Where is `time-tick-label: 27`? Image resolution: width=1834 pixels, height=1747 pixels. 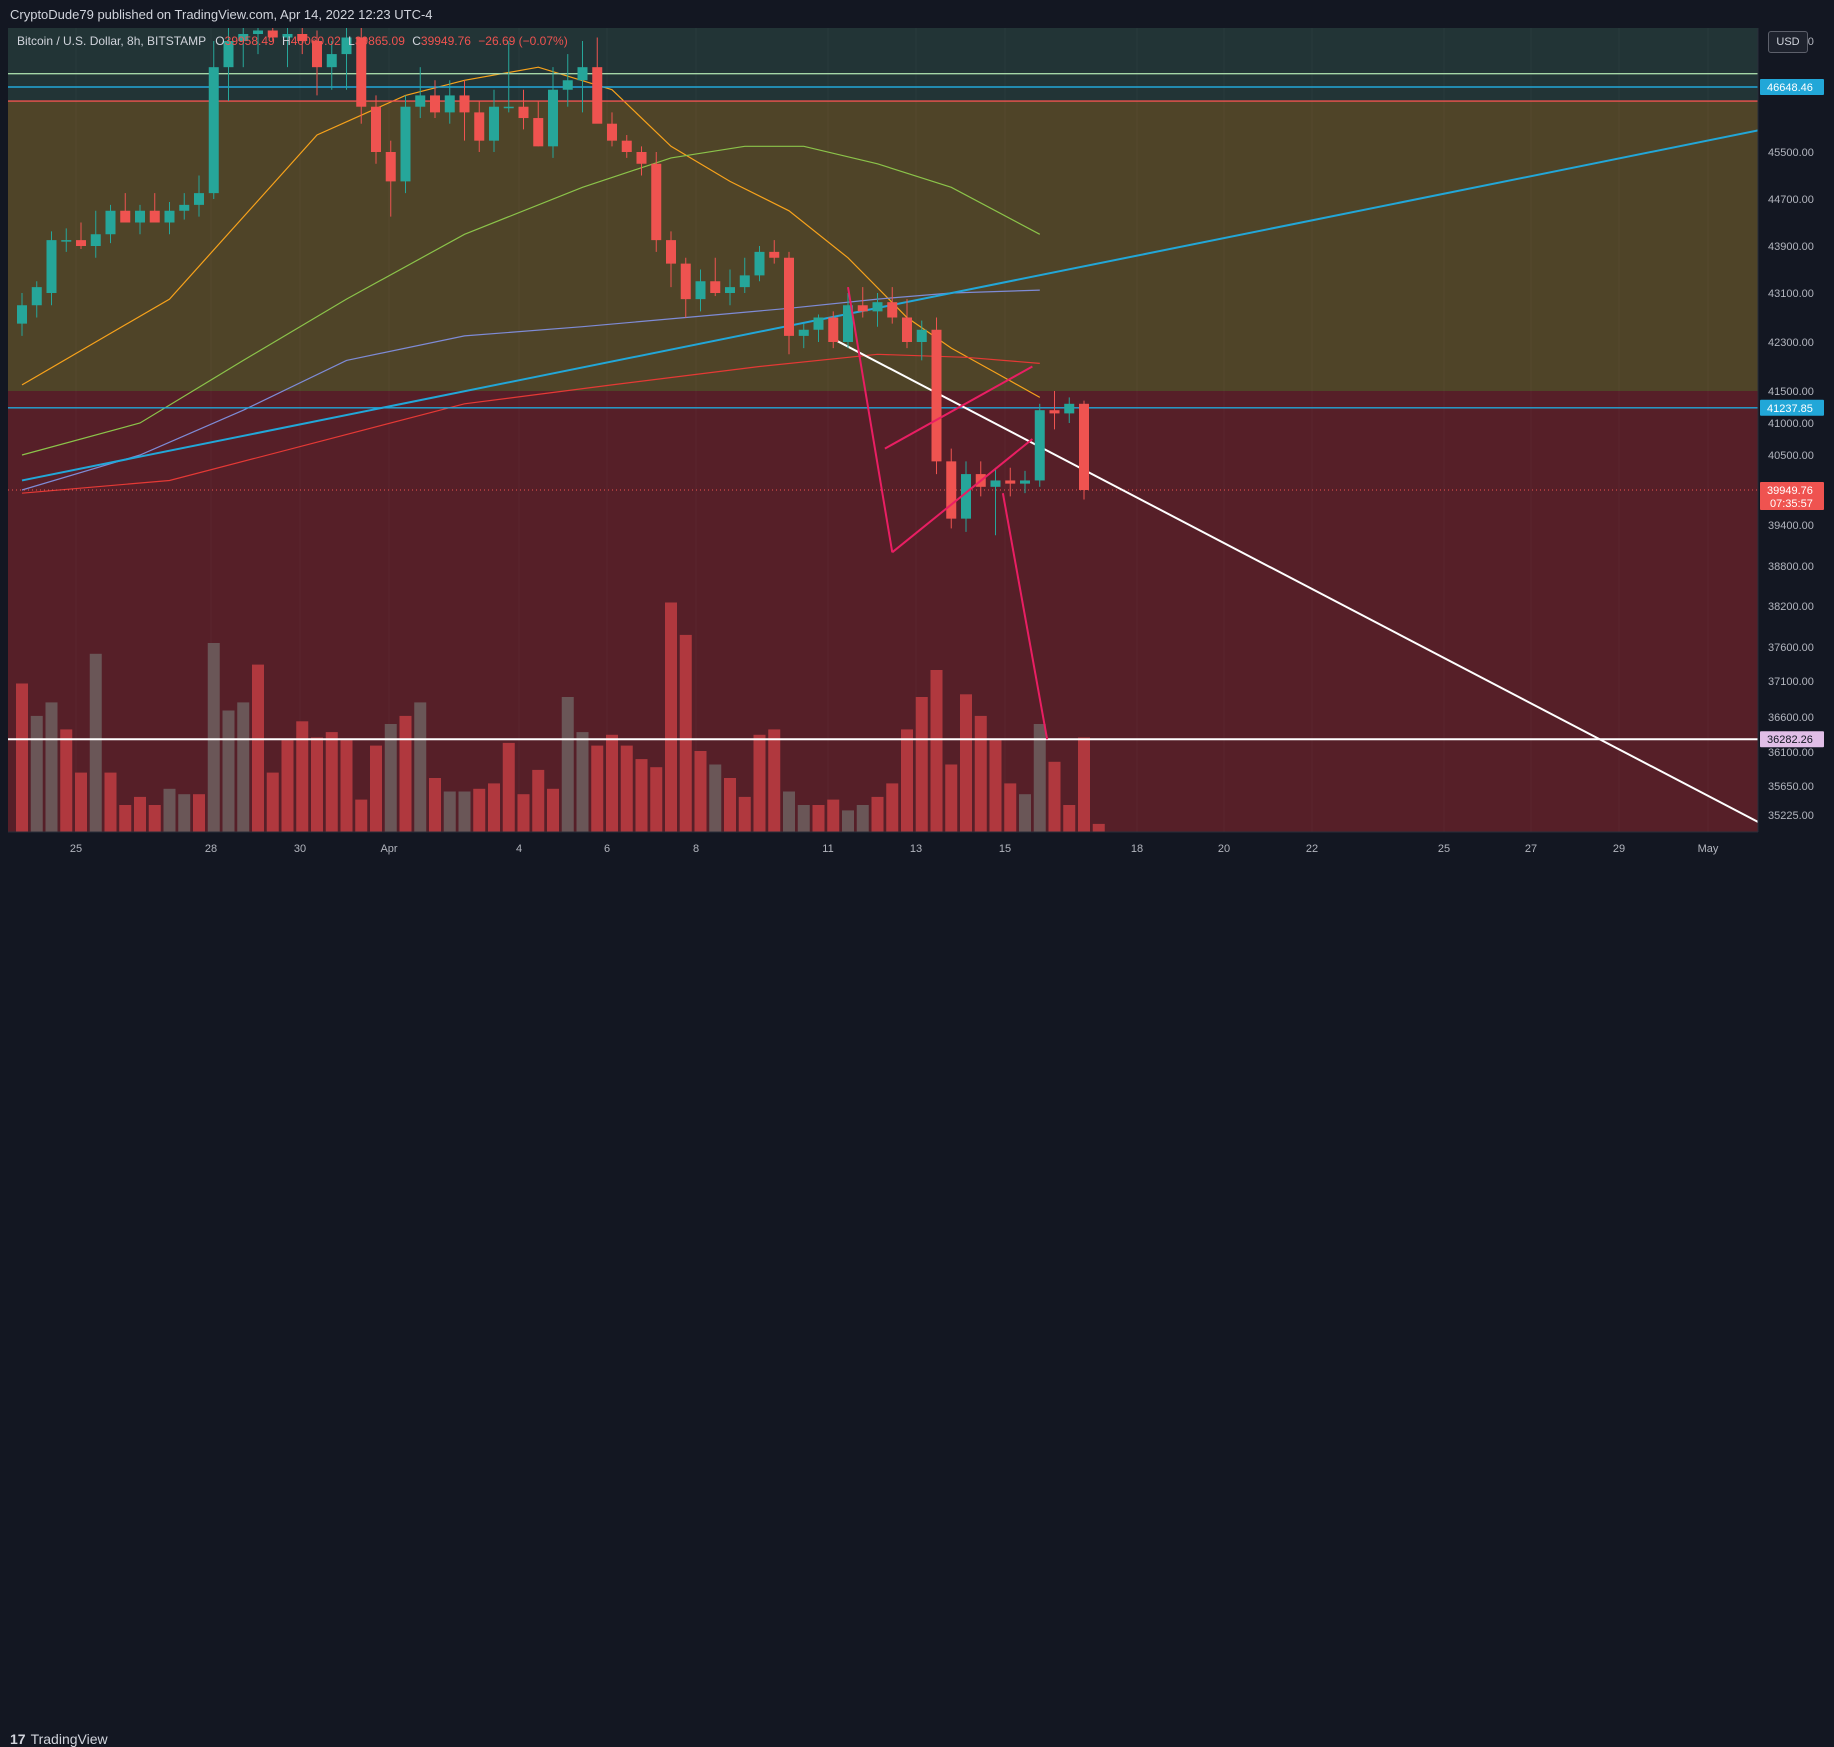 time-tick-label: 27 is located at coordinates (1531, 849).